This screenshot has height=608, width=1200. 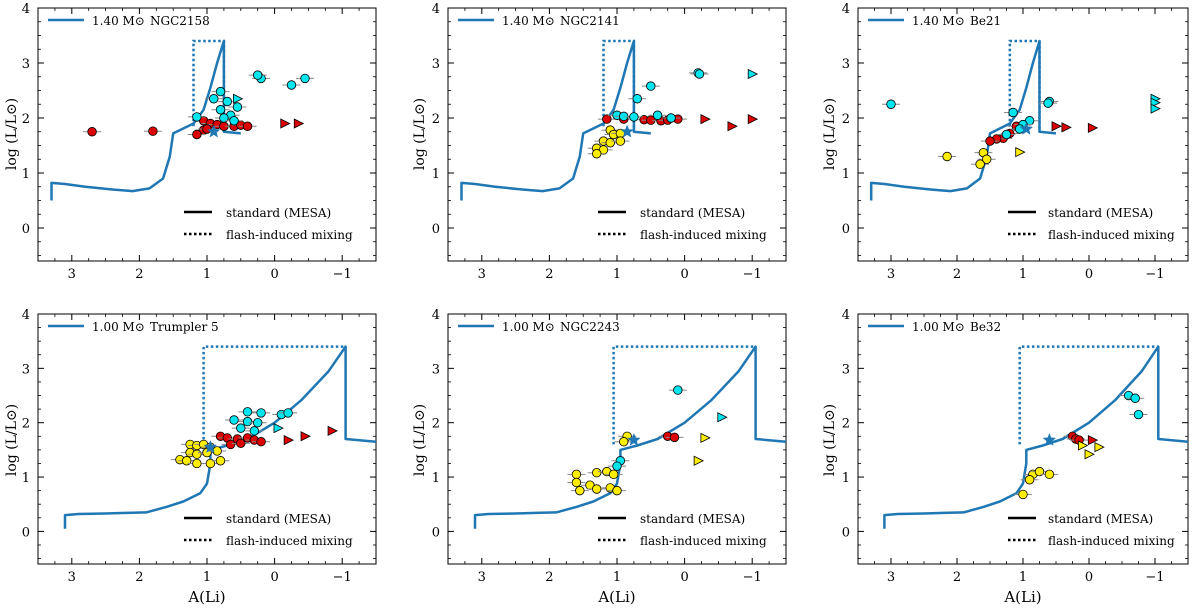 I want to click on data-markers, so click(x=673, y=113).